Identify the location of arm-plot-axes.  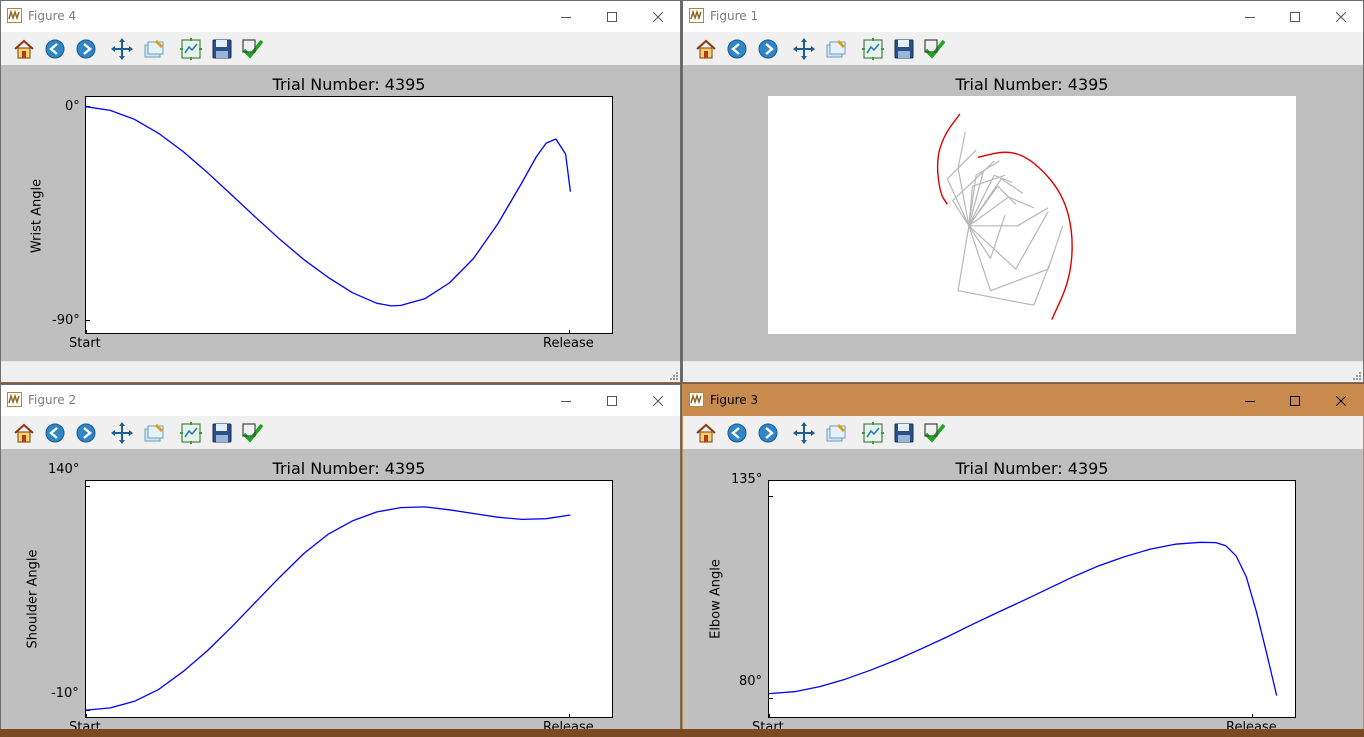
(1032, 215).